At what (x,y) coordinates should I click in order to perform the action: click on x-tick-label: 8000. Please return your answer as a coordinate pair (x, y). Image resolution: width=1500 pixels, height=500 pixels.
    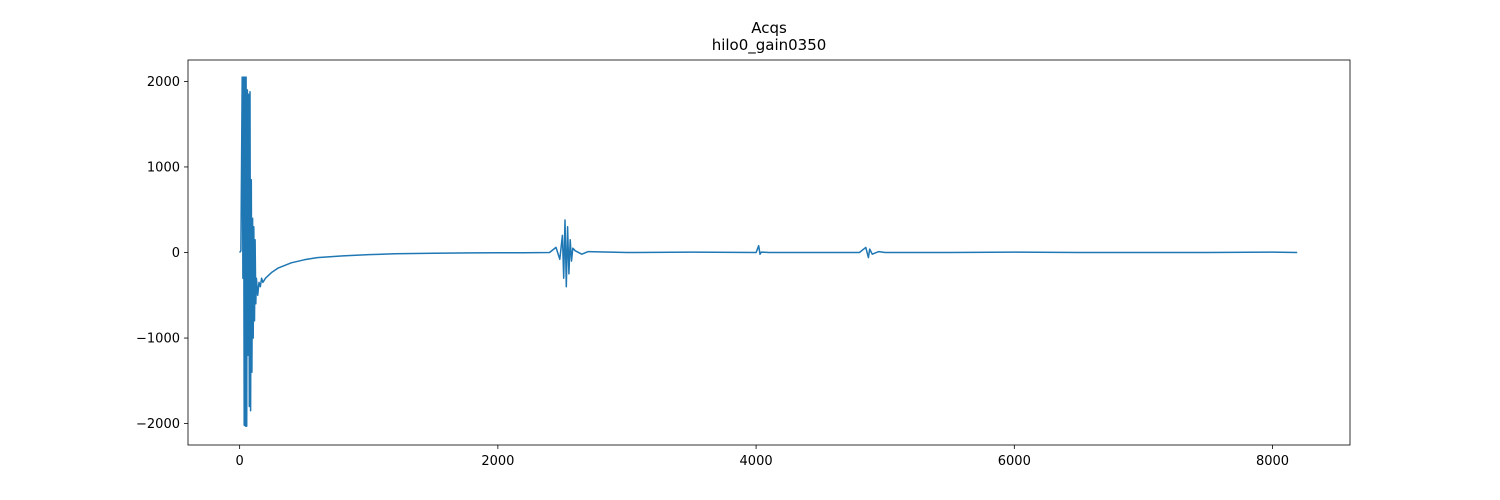
    Looking at the image, I should click on (1272, 461).